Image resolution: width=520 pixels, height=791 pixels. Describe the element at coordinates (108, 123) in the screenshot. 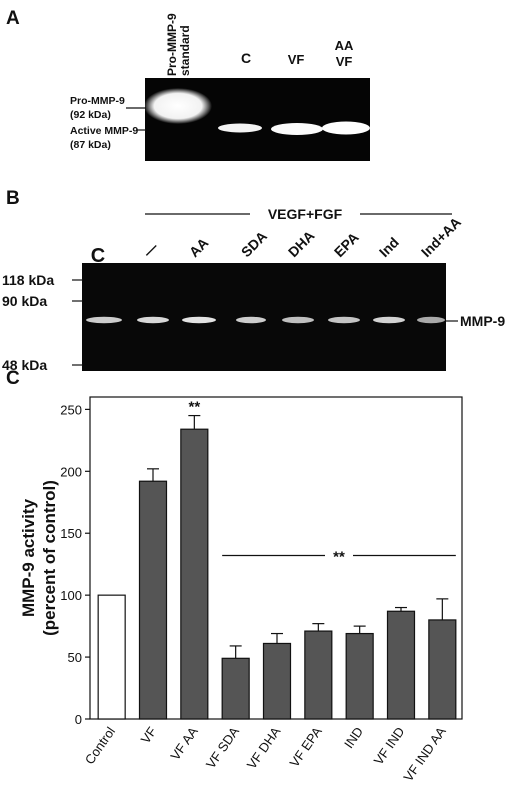

I see `gel-a-markers: Pro-MMP-9 (92 kDa) Active MMP-9 (87 kDa)` at that location.